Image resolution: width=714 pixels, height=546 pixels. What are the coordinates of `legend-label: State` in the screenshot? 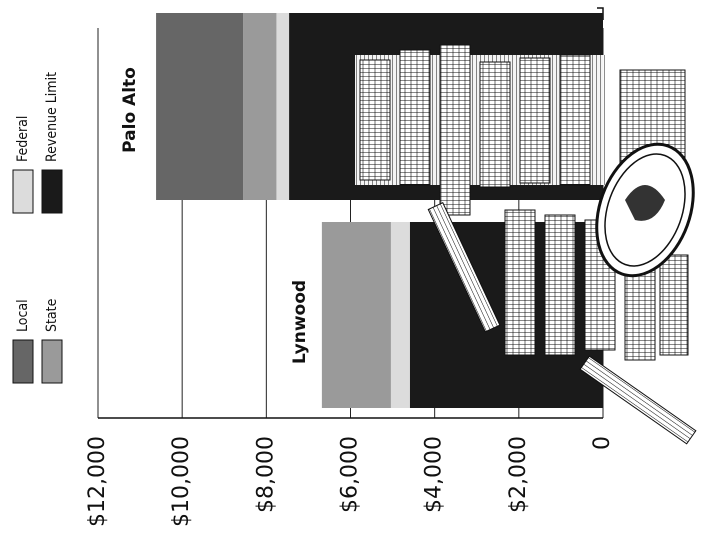 It's located at (52, 315).